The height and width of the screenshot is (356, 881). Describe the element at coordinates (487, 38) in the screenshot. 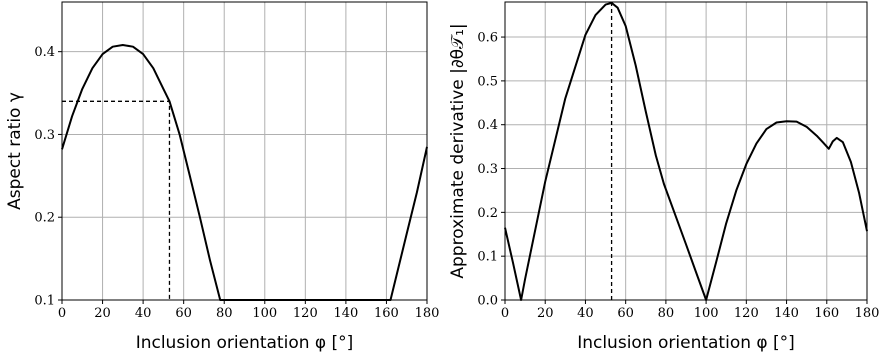

I see `y-tick-label: 0.6` at that location.